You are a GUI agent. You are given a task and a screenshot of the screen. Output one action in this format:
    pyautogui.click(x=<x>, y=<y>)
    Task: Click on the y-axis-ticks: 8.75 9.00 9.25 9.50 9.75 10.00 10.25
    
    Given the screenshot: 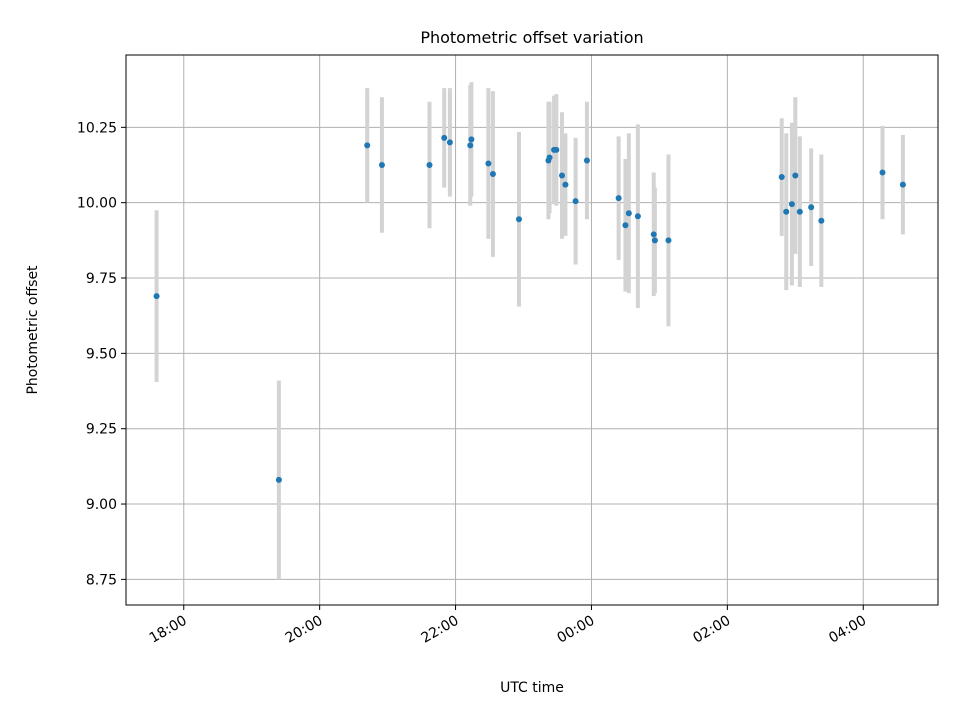 What is the action you would take?
    pyautogui.click(x=101, y=354)
    